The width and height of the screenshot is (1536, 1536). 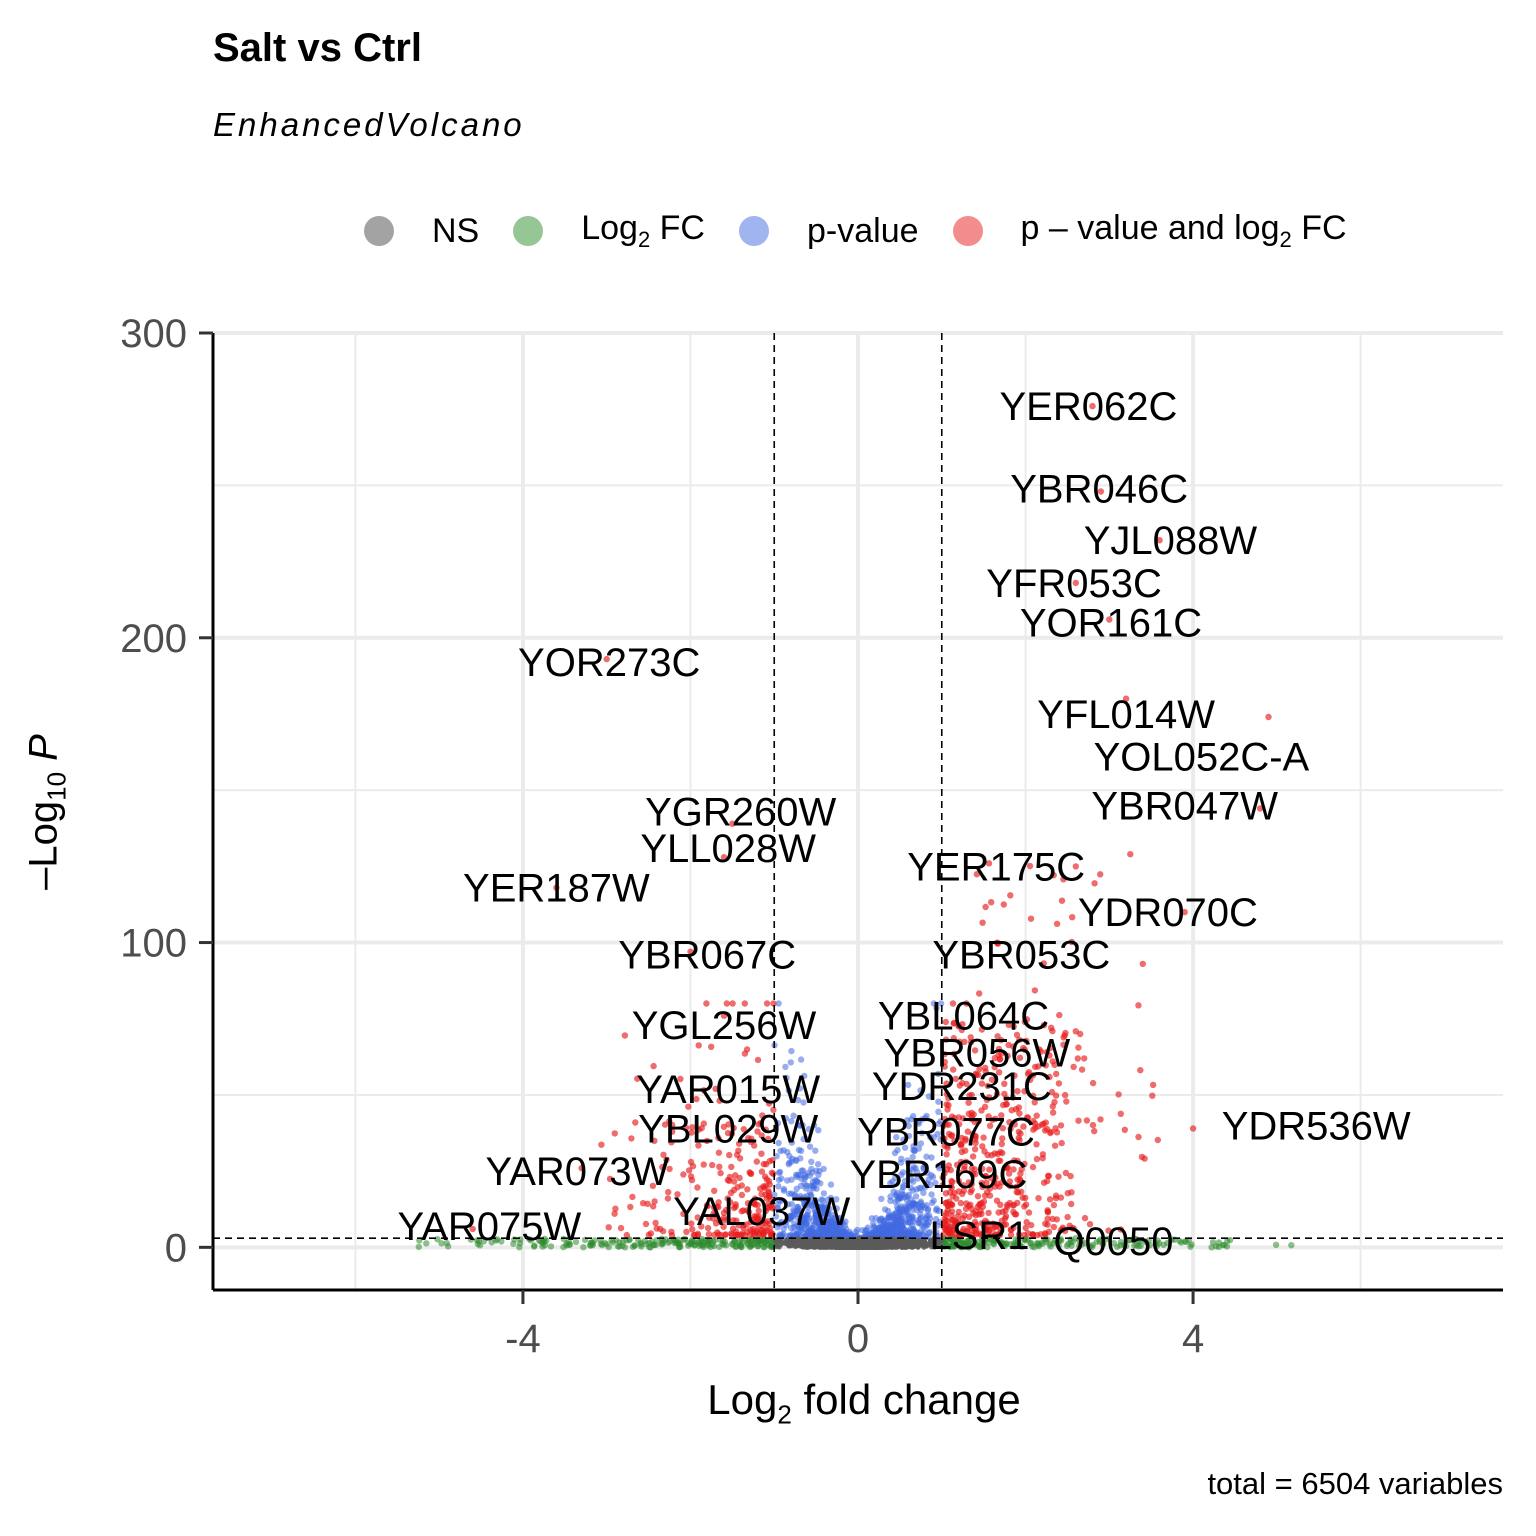 I want to click on x-axis-label: Log2 fold change, so click(x=864, y=1403).